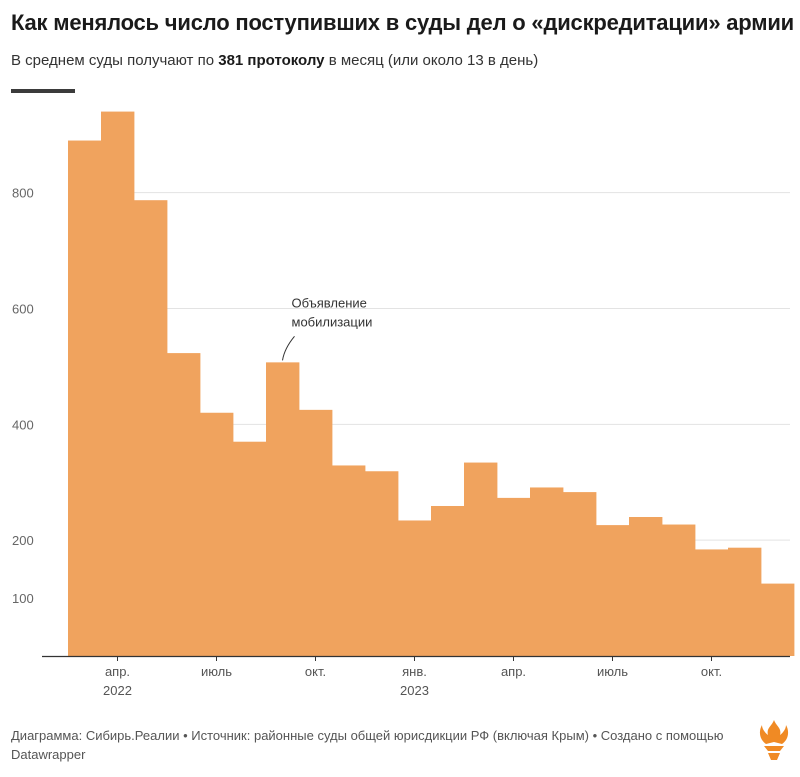 The width and height of the screenshot is (800, 777). I want to click on subtitle-text-after: в месяц (или около 13 в день), so click(431, 60).